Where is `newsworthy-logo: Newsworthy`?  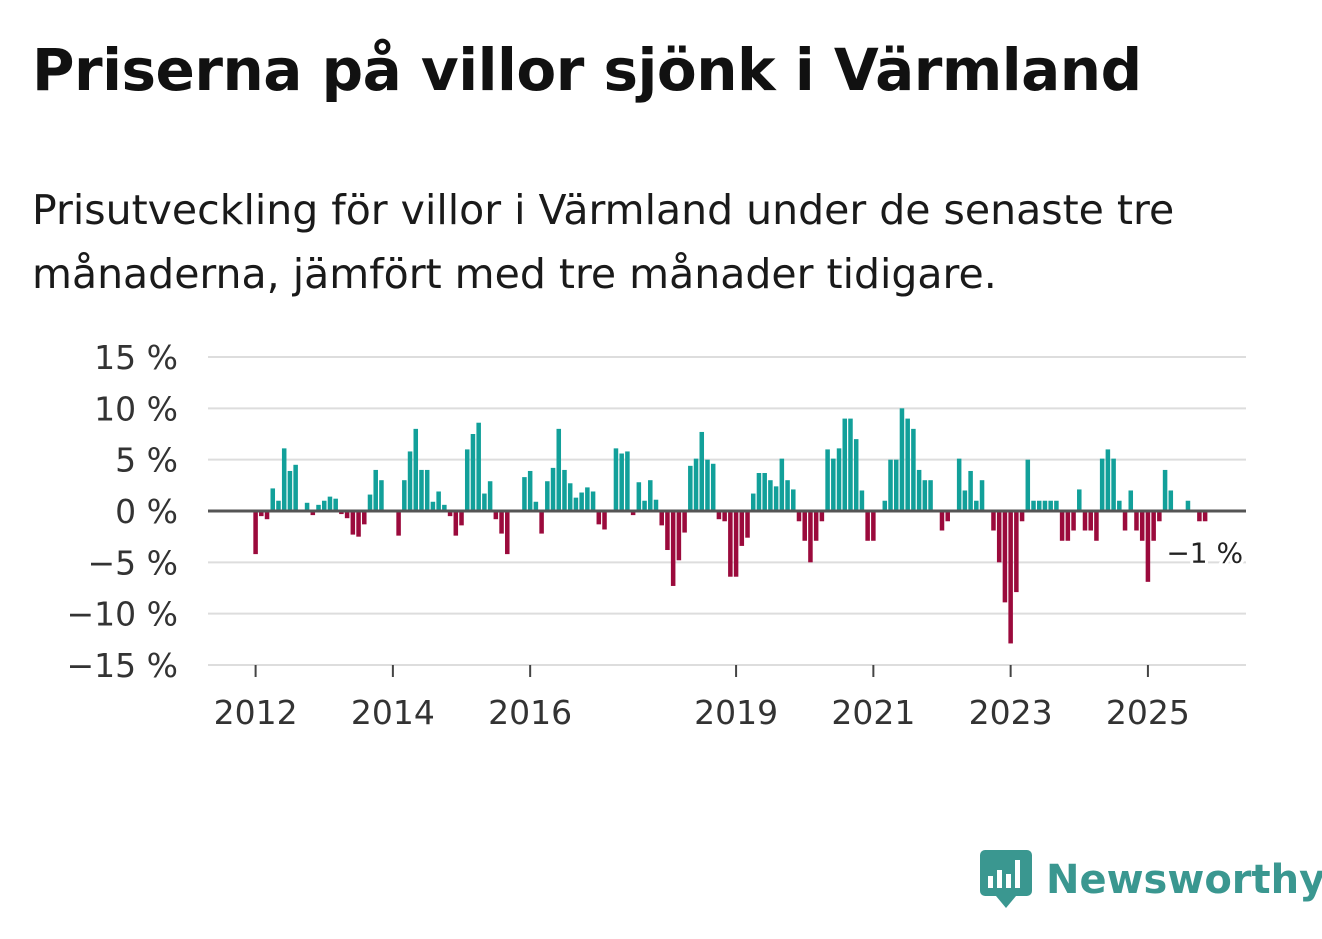 newsworthy-logo: Newsworthy is located at coordinates (1151, 880).